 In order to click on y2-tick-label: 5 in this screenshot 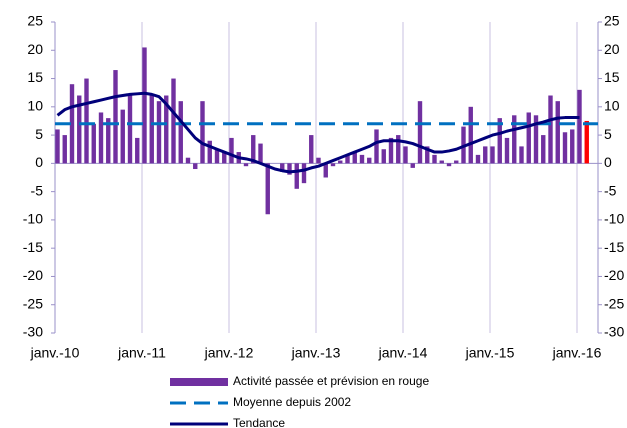, I will do `click(608, 134)`.